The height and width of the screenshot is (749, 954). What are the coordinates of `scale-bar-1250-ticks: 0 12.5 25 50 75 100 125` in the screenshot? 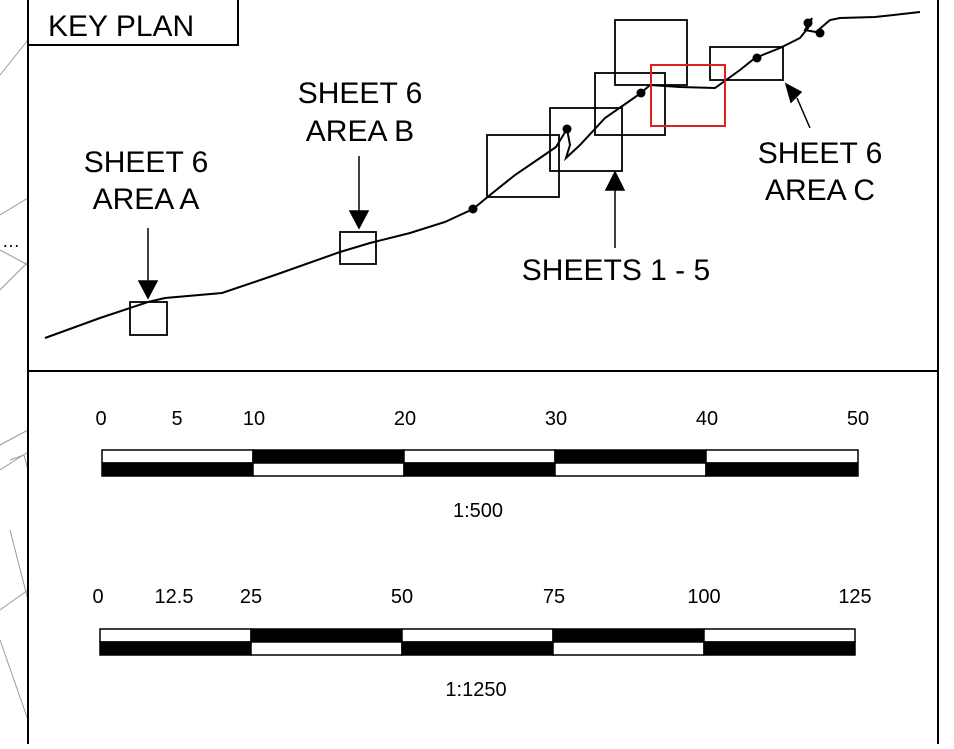 It's located at (481, 597).